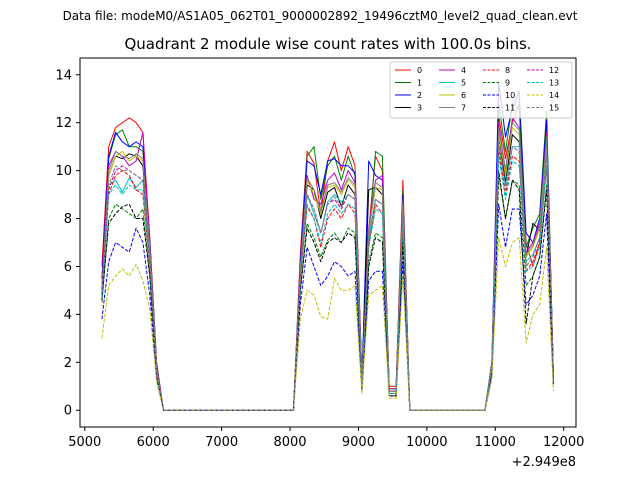  Describe the element at coordinates (510, 95) in the screenshot. I see `legend-label-10: 10` at that location.